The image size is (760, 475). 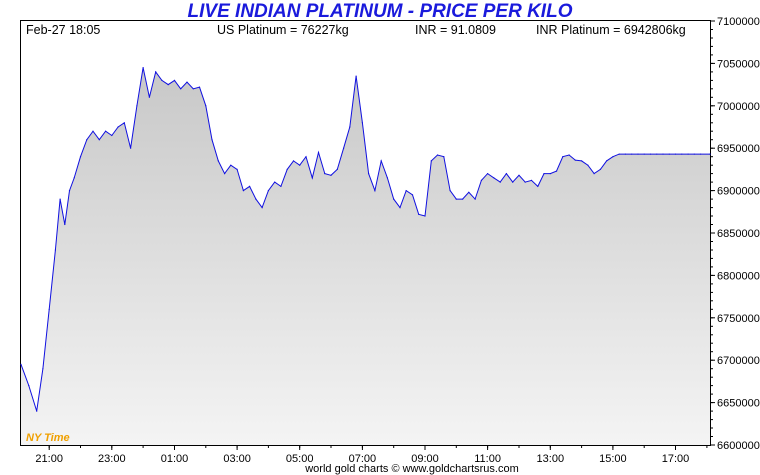 What do you see at coordinates (738, 107) in the screenshot?
I see `y-tick-label: 7000000` at bounding box center [738, 107].